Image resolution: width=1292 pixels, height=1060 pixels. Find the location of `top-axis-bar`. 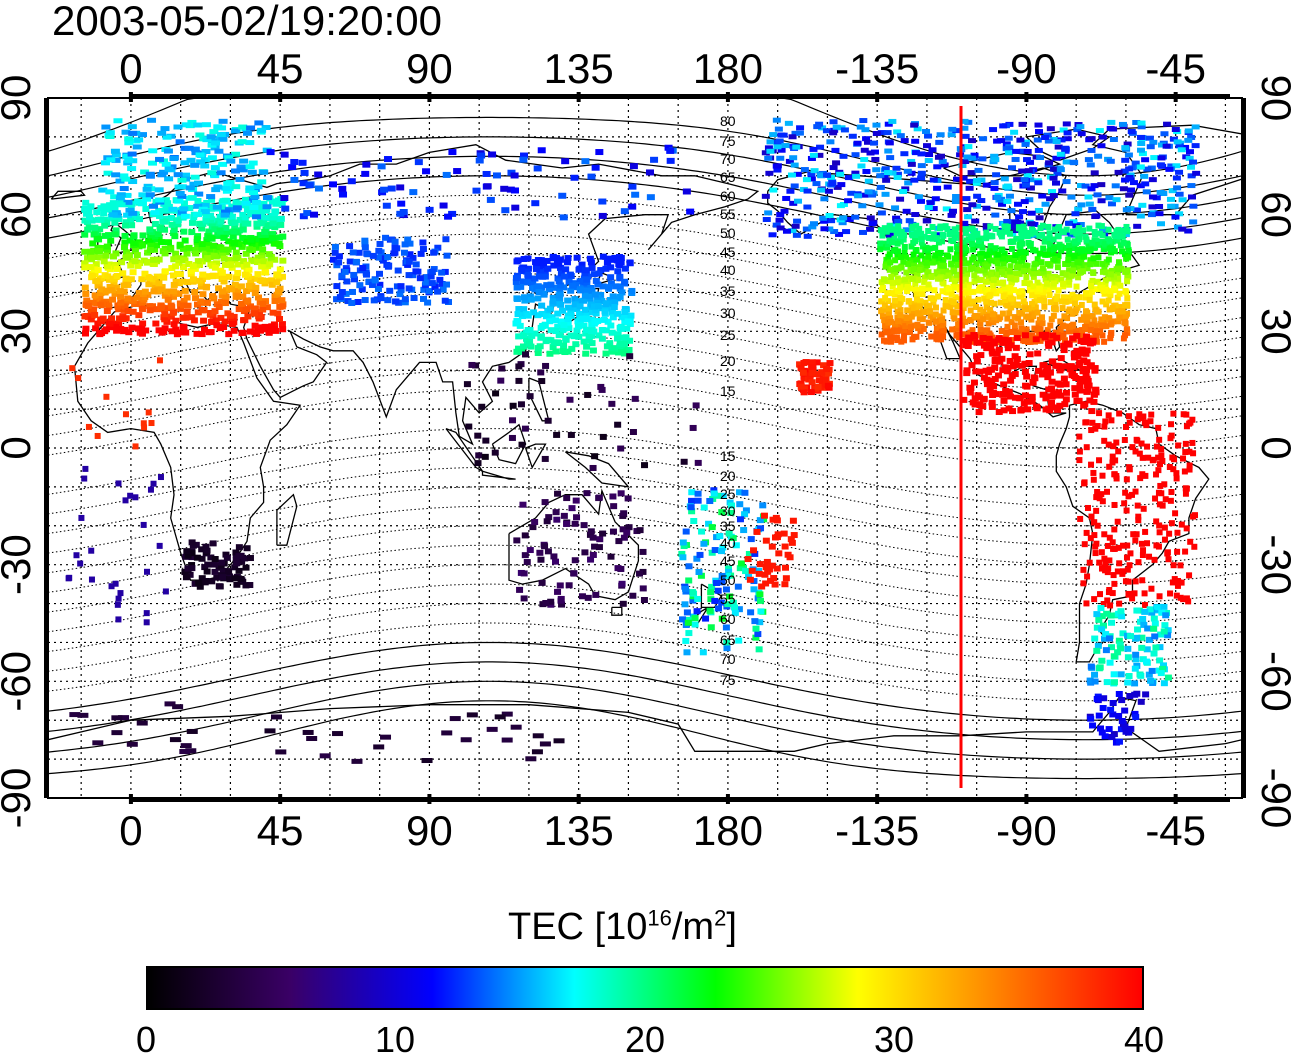

top-axis-bar is located at coordinates (680, 96).